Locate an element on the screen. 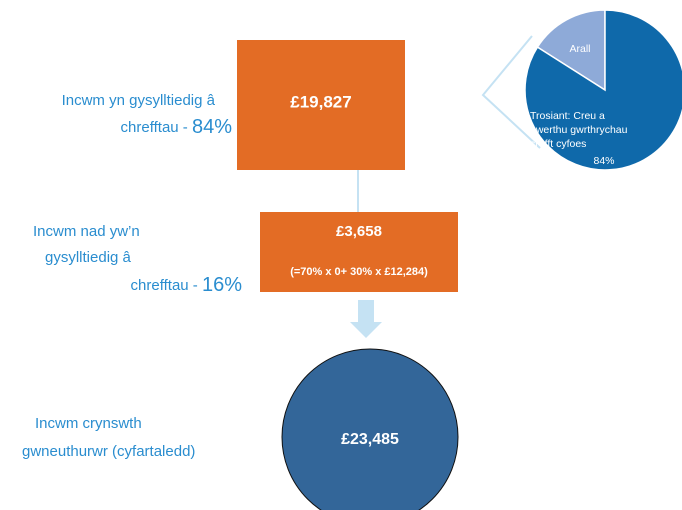 This screenshot has width=682, height=510. slice-label: Trosiant: Creu a is located at coordinates (567, 116).